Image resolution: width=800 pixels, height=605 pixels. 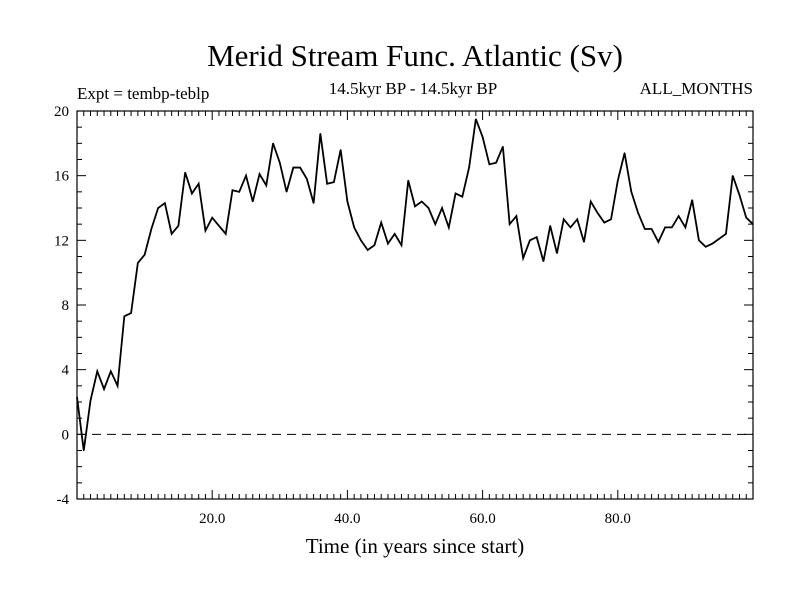 I want to click on y-tick-label: 4, so click(x=66, y=371).